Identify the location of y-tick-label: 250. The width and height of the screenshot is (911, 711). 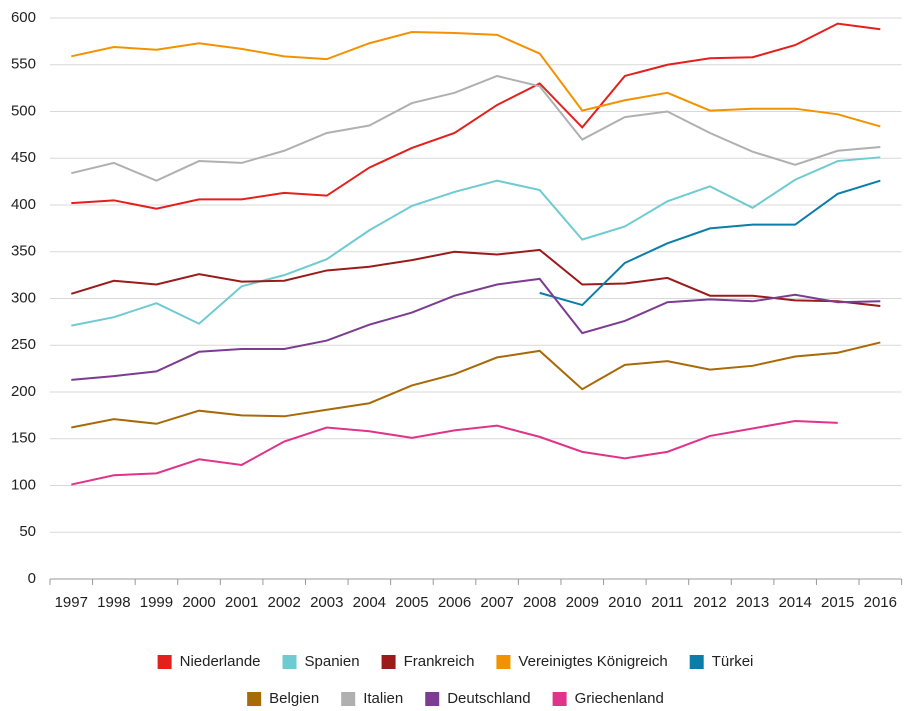
(23, 344).